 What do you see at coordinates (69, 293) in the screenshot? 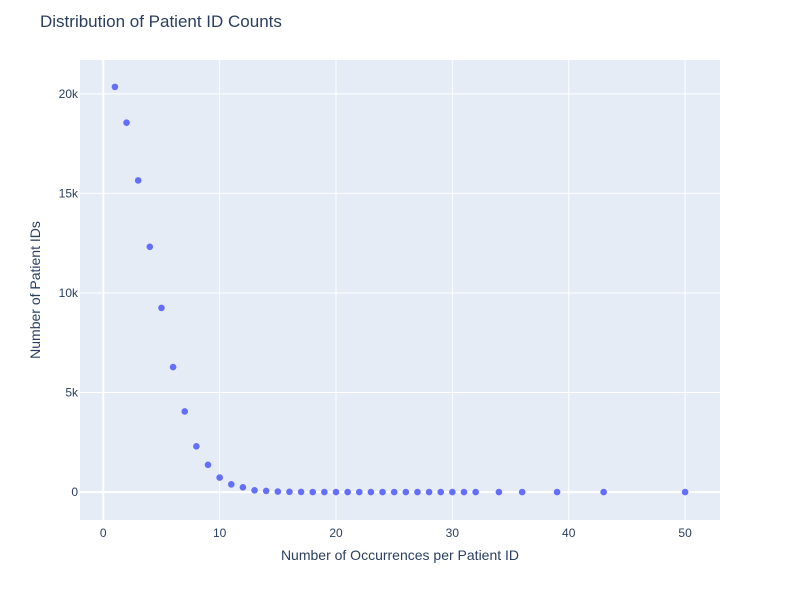
I see `y-tick-label: 10k` at bounding box center [69, 293].